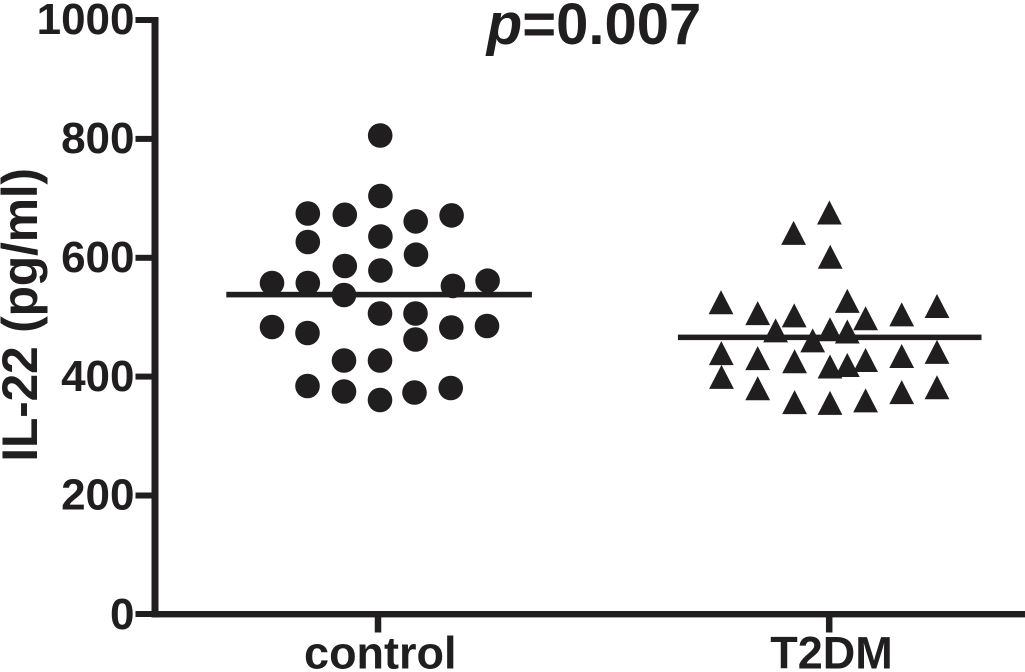  What do you see at coordinates (86, 22) in the screenshot?
I see `svg-text: 1000` at bounding box center [86, 22].